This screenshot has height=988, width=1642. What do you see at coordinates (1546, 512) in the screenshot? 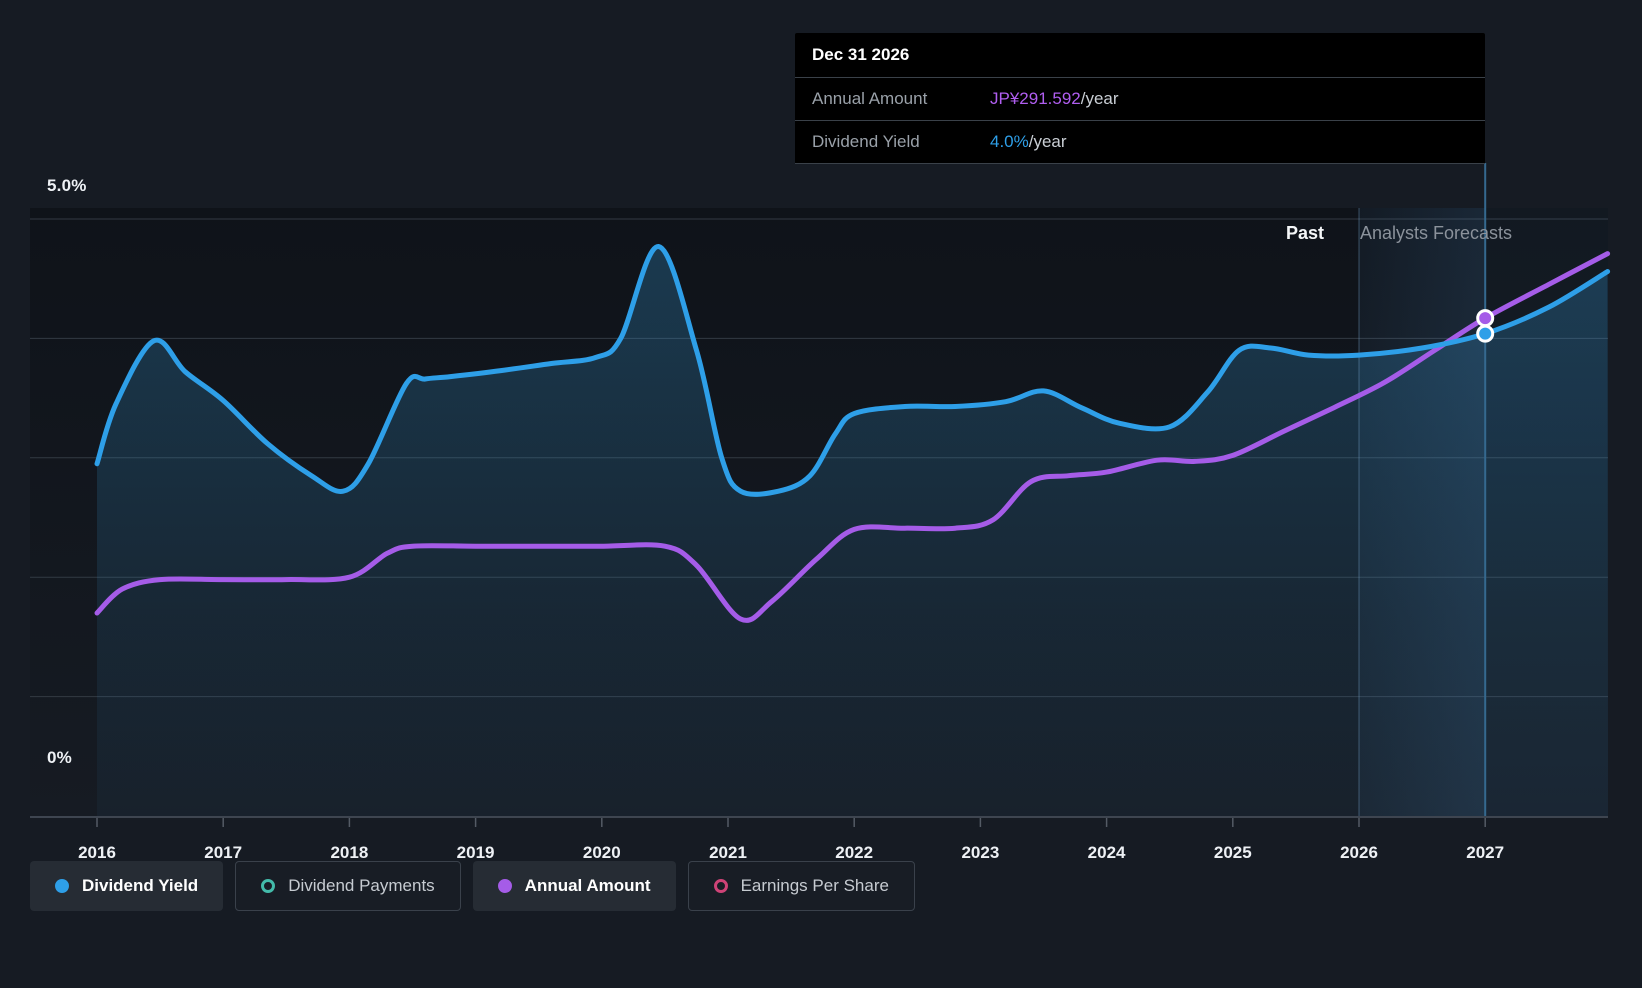
I see `forecast-band` at bounding box center [1546, 512].